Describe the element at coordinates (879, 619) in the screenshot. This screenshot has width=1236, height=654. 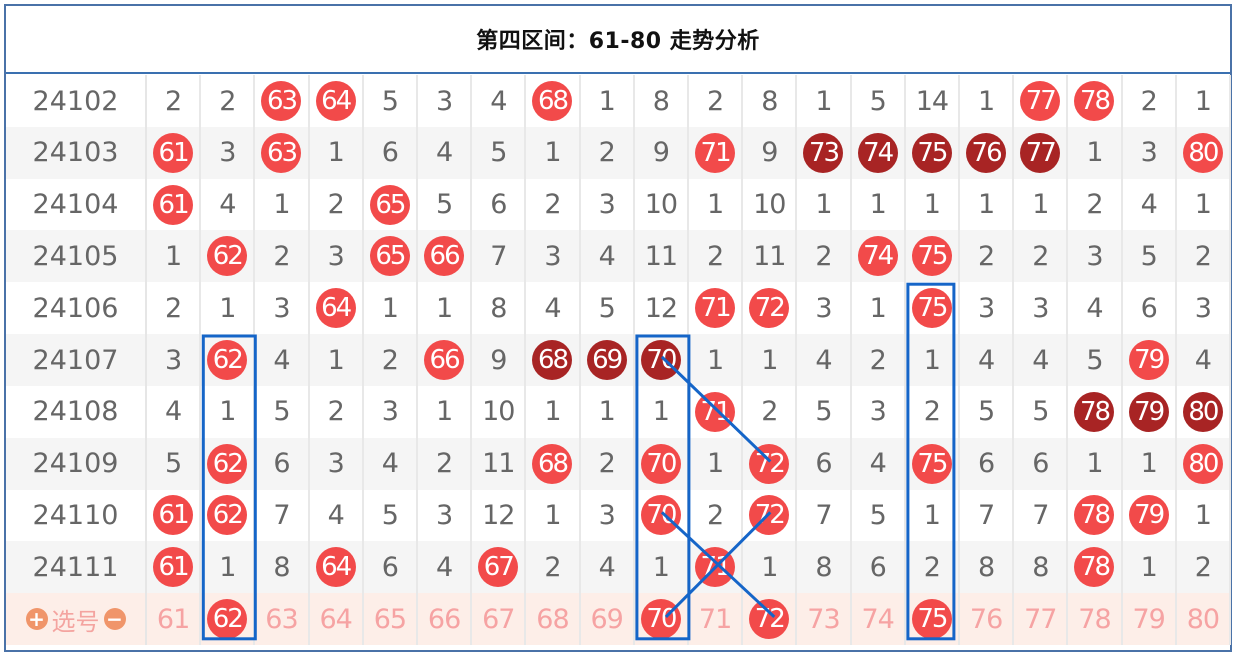
I see `select-number-74: 74` at that location.